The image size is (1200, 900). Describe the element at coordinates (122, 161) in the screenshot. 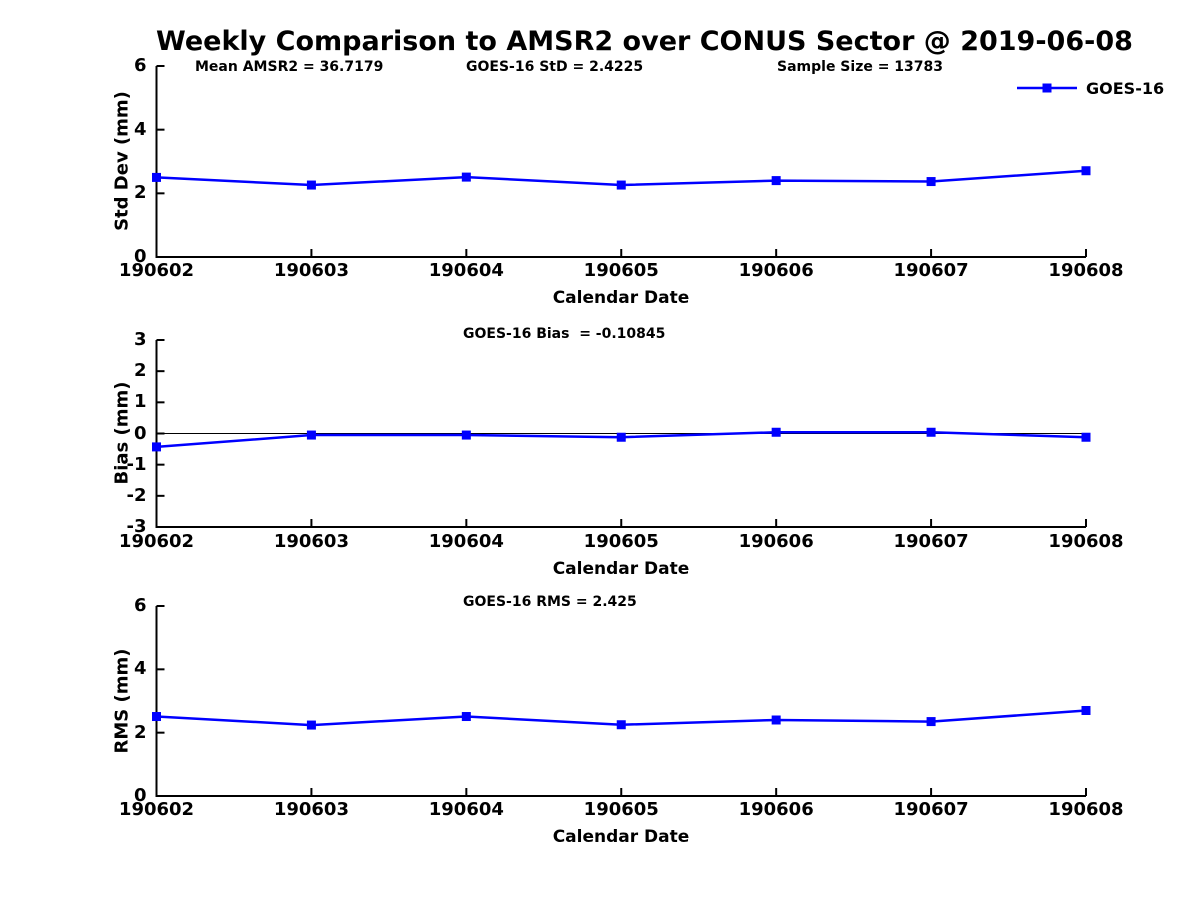

I see `stddev-y-axis-label: Std Dev (mm)` at that location.